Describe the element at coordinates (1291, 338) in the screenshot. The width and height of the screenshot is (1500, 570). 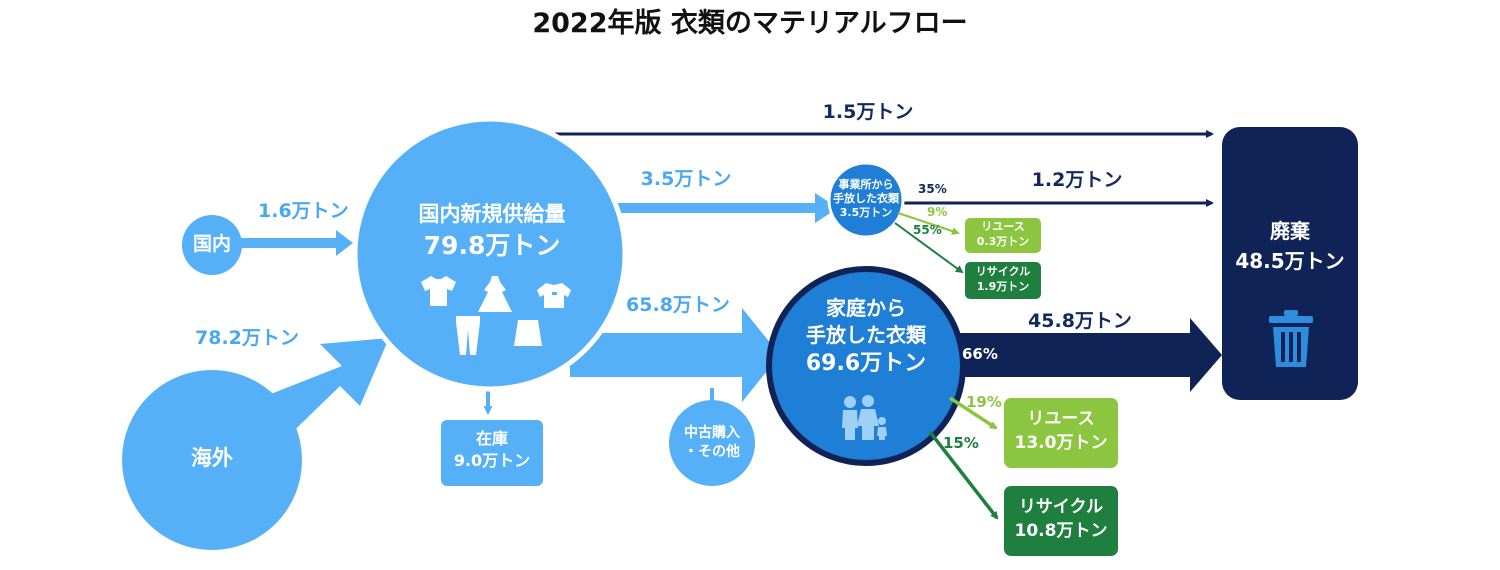
I see `trash-icon` at that location.